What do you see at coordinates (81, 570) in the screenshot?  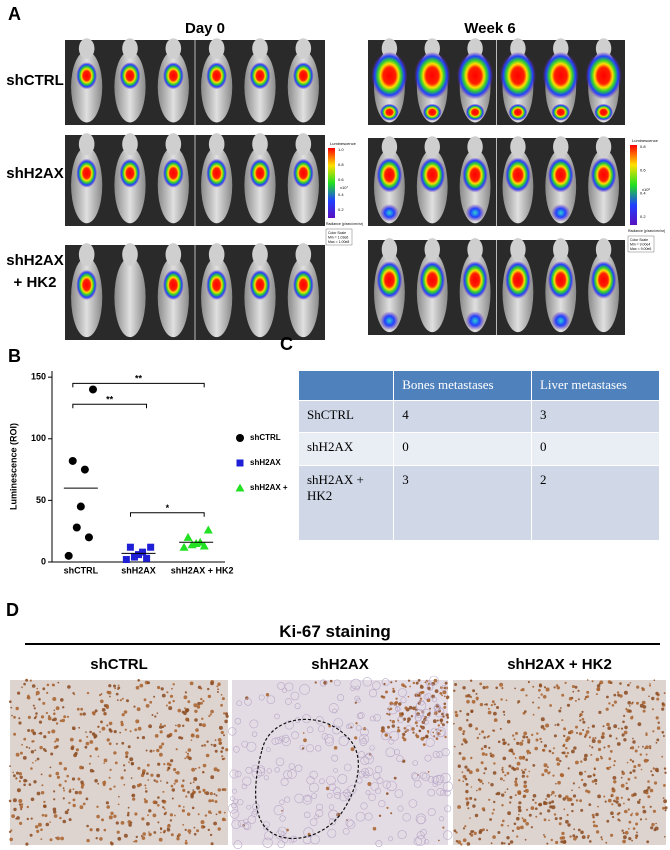 I see `x-tick-label: shCTRL` at bounding box center [81, 570].